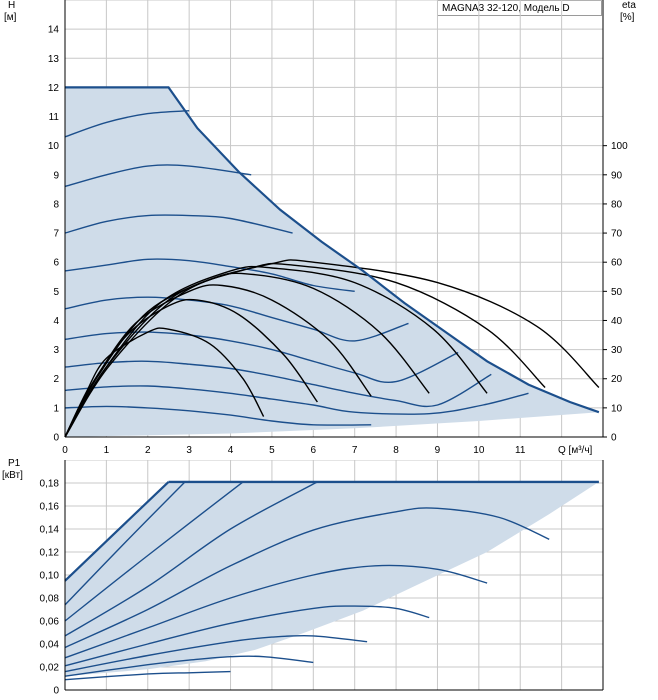 Image resolution: width=658 pixels, height=700 pixels. Describe the element at coordinates (50, 622) in the screenshot. I see `y-tick-label: 0,06` at that location.